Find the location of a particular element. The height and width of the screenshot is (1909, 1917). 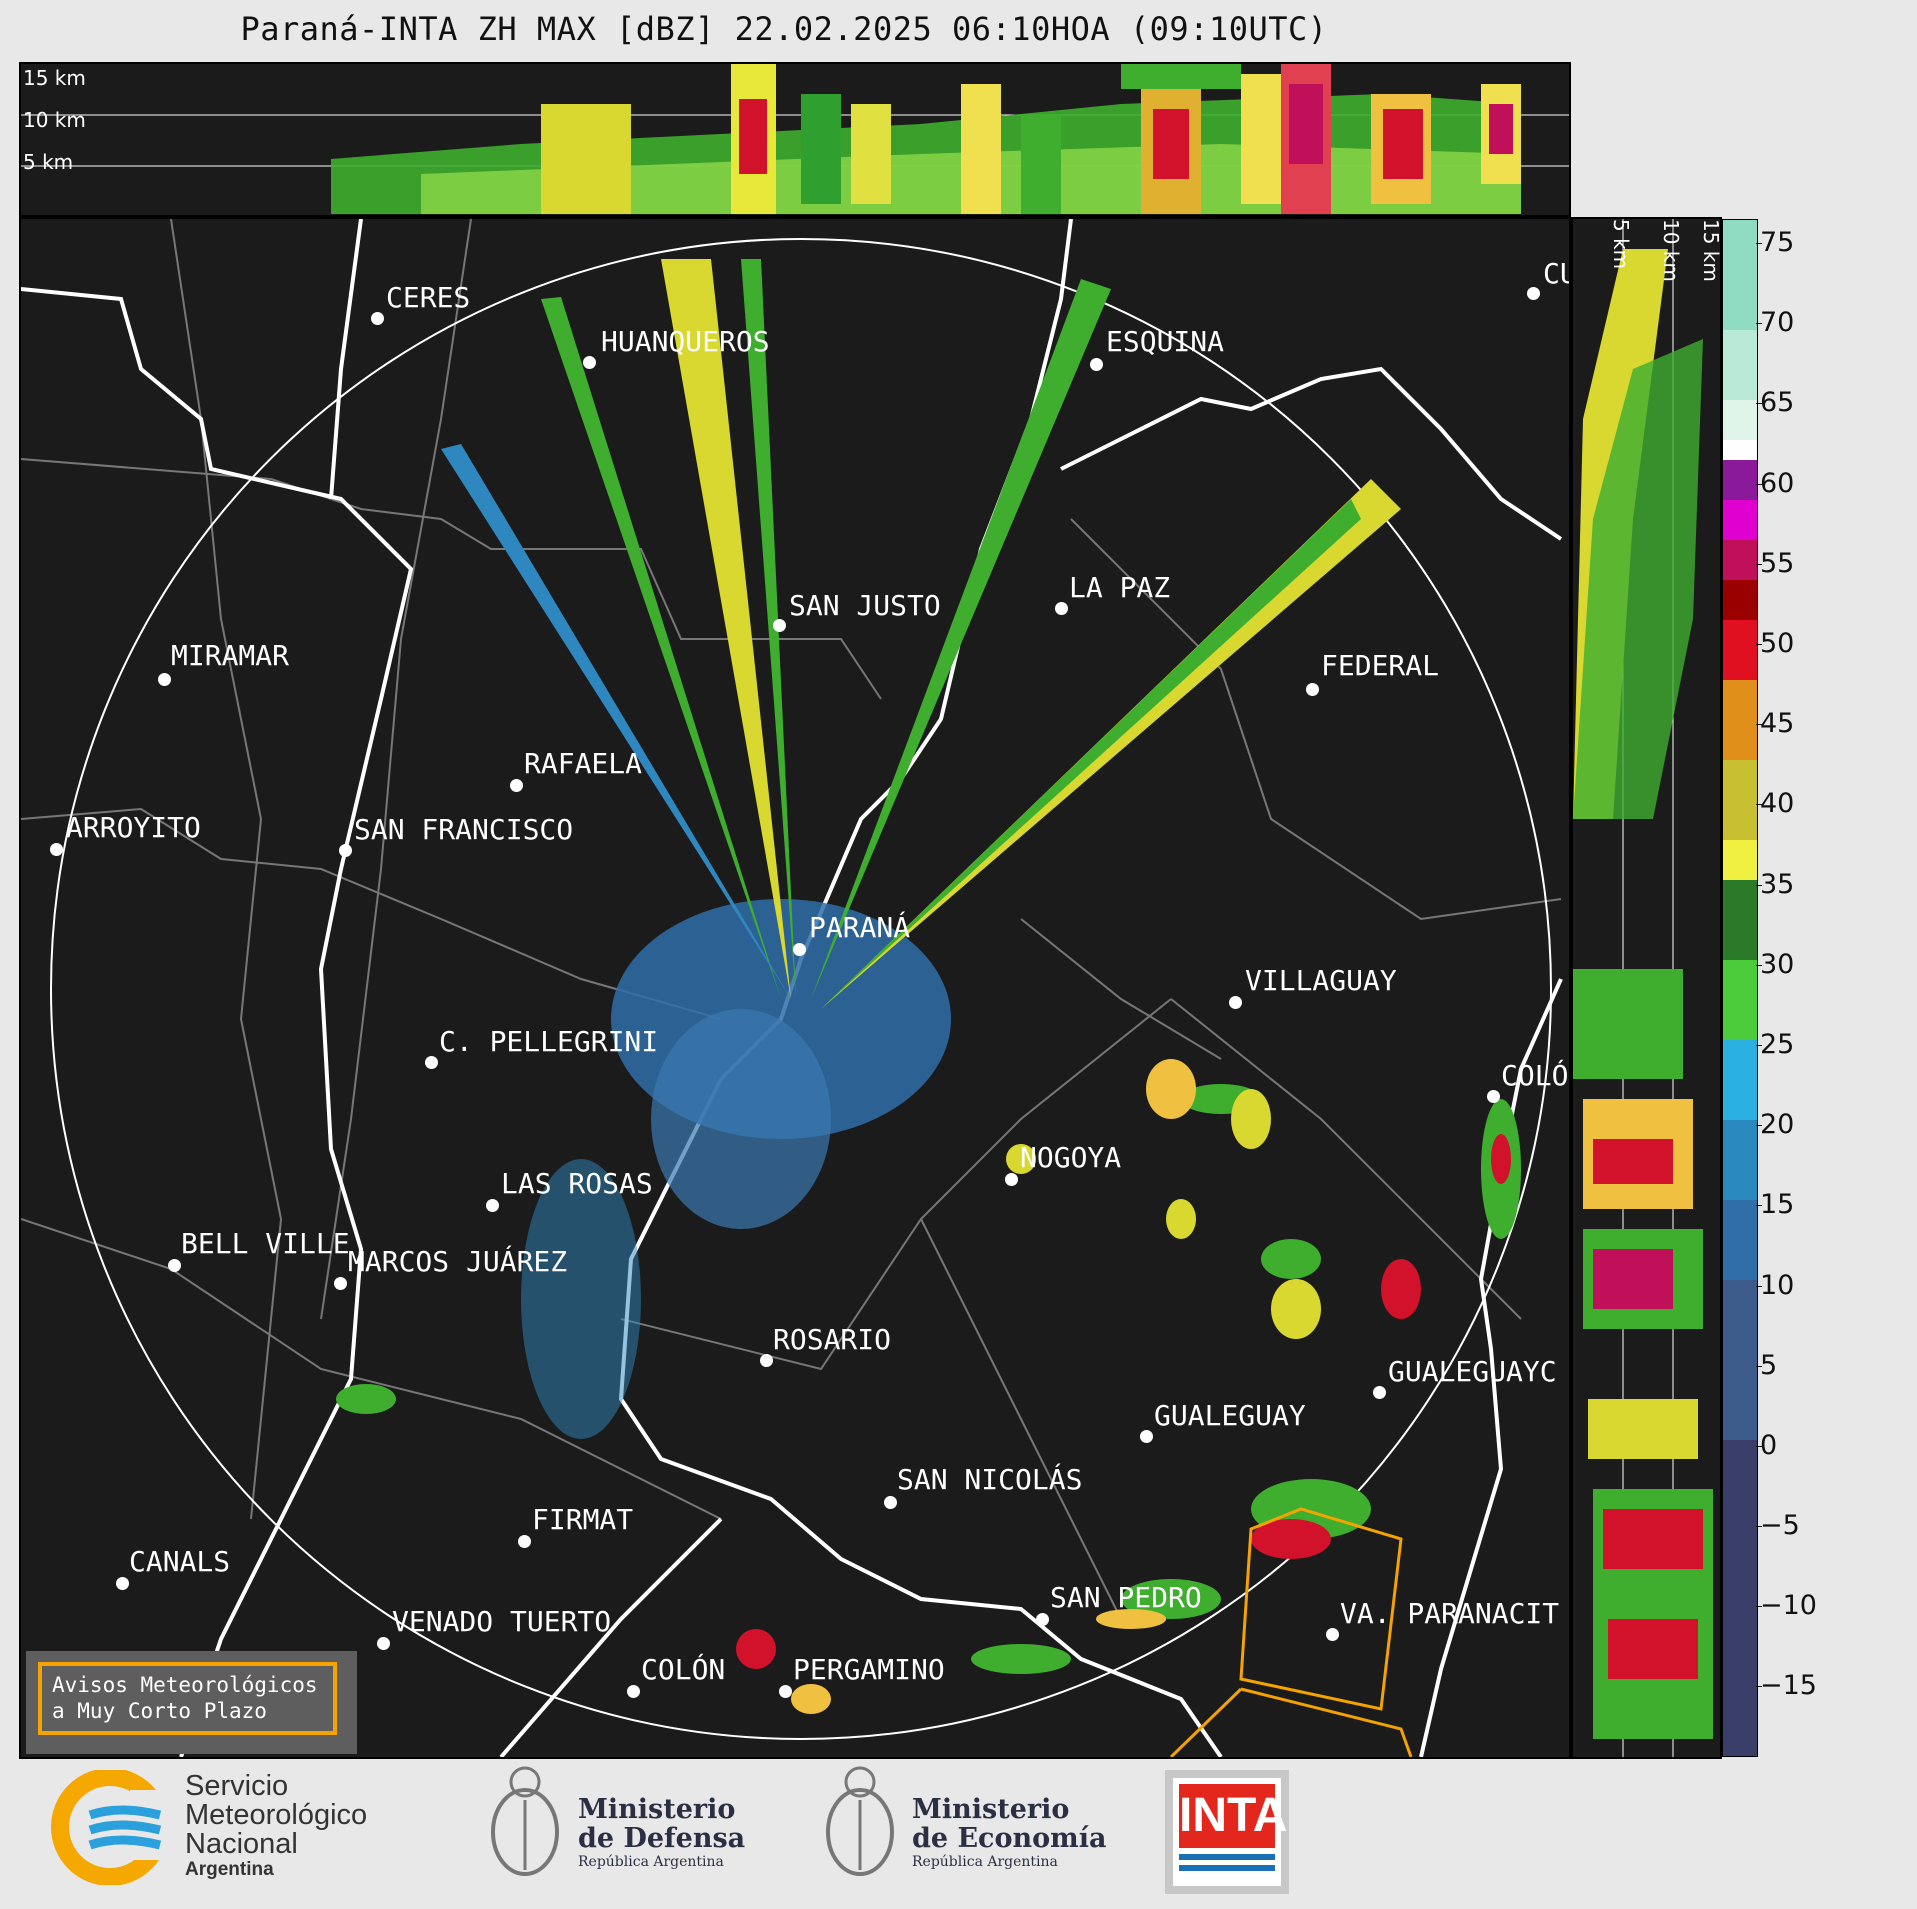

city-label: GUALEGUAY is located at coordinates (1230, 1415).